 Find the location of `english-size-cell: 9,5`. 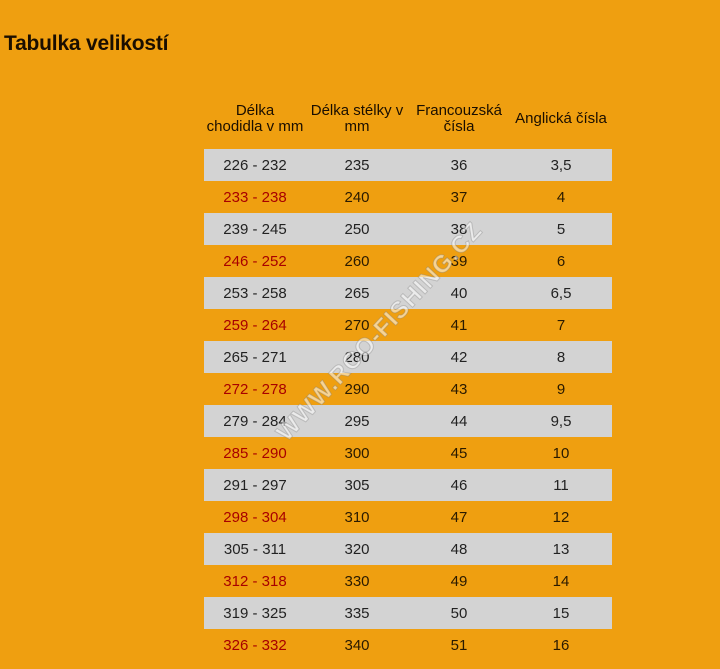

english-size-cell: 9,5 is located at coordinates (561, 421).